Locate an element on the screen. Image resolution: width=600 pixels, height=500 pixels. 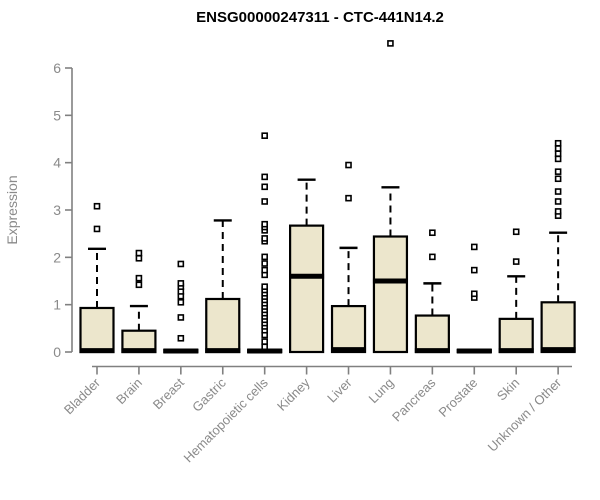
x-category-label: Prostate is located at coordinates (458, 397).